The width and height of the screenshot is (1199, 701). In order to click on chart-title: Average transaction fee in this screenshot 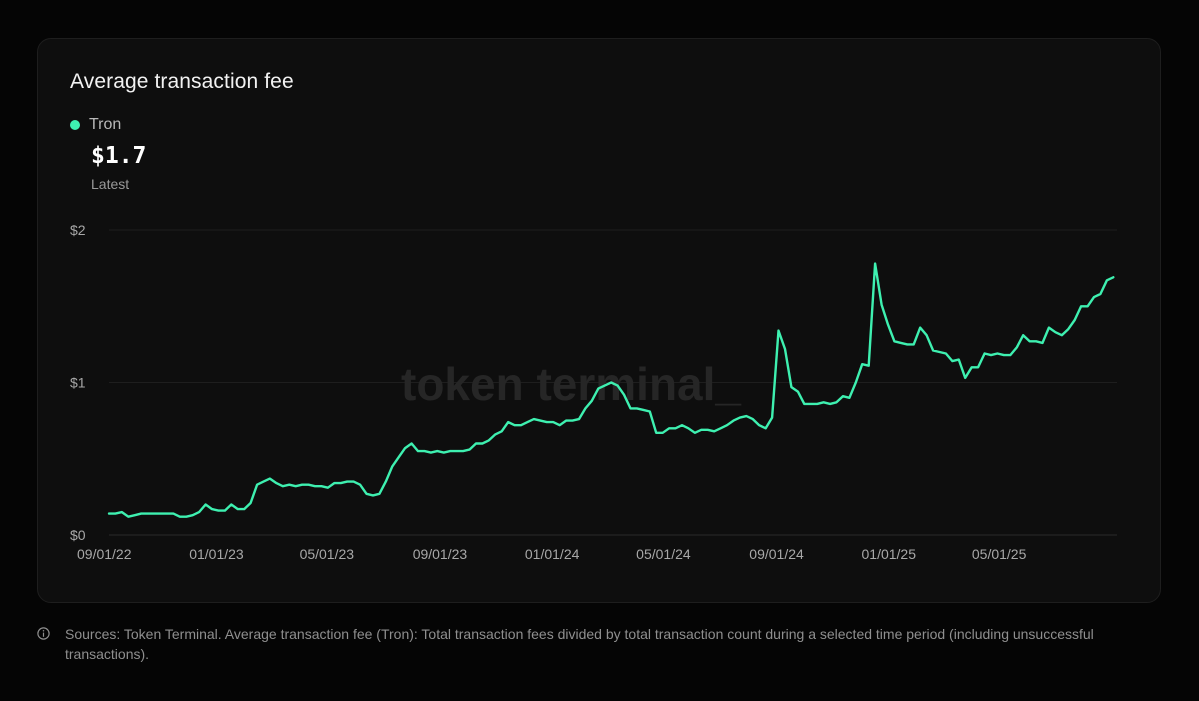, I will do `click(182, 81)`.